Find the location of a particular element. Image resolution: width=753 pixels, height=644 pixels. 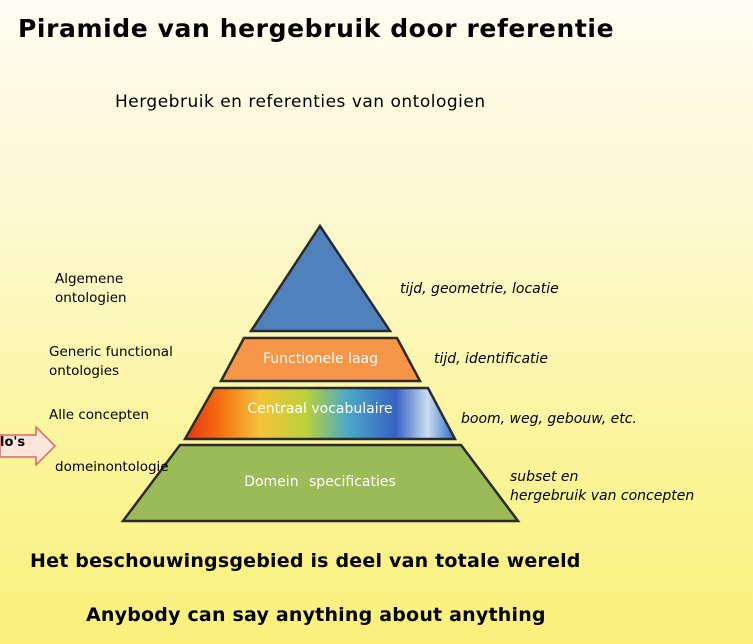

pyramid-functionele-layer is located at coordinates (320, 359).